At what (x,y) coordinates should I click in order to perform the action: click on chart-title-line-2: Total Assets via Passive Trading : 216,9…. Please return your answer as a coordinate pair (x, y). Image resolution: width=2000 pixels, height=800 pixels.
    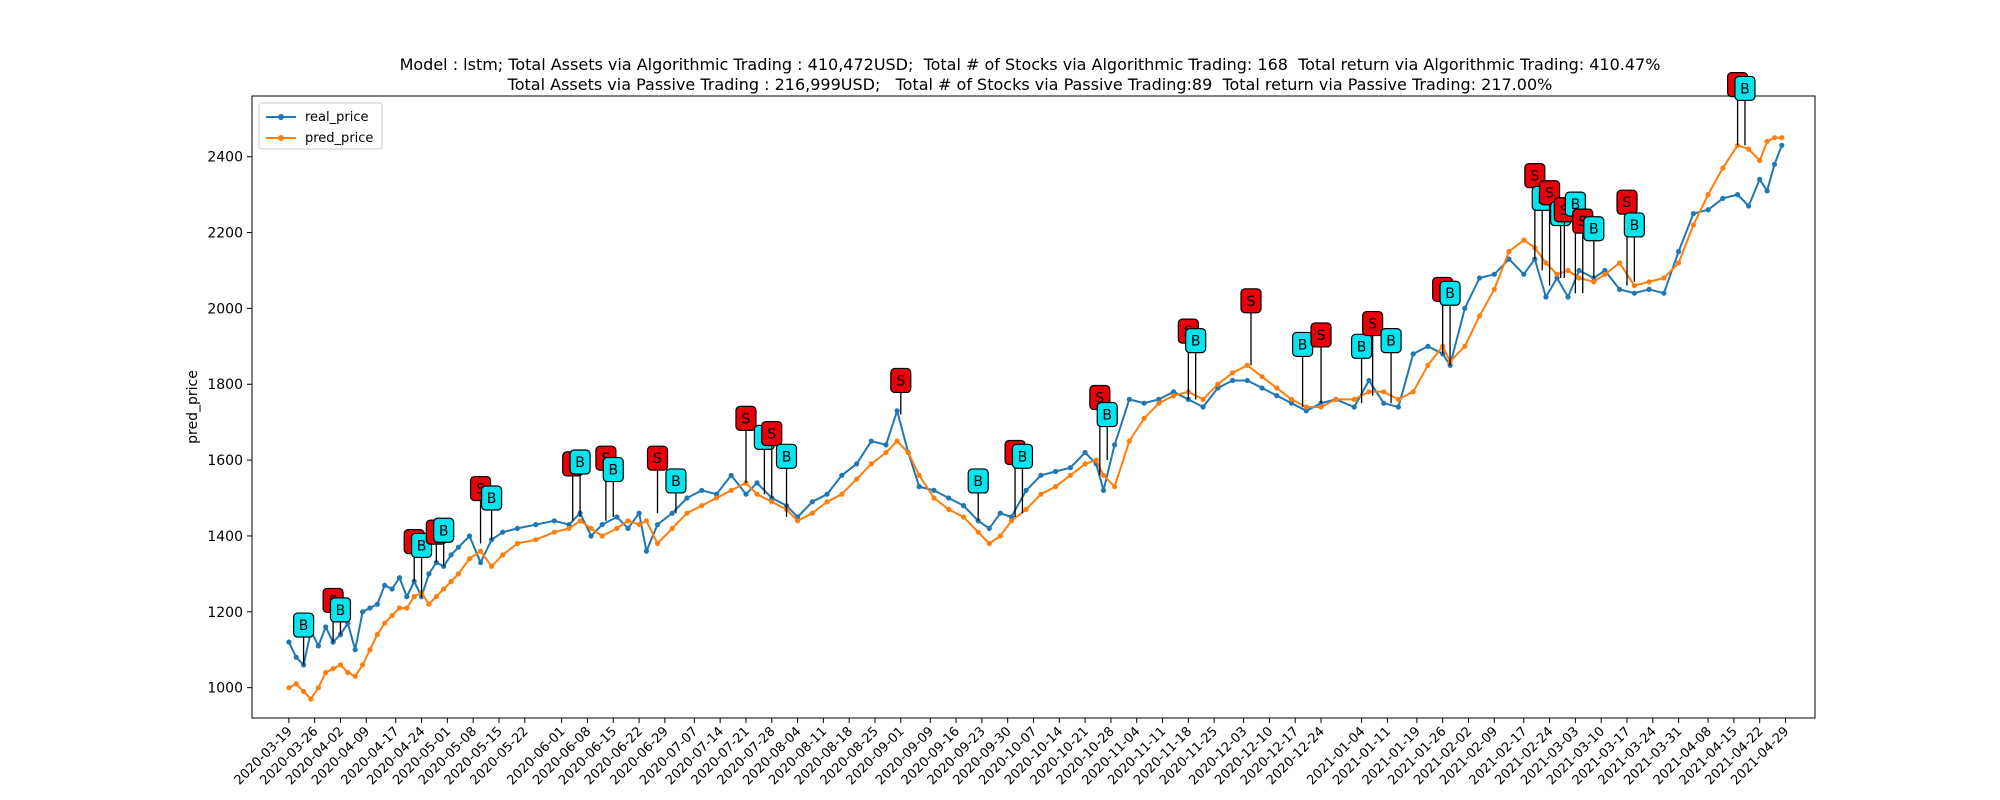
    Looking at the image, I should click on (1030, 84).